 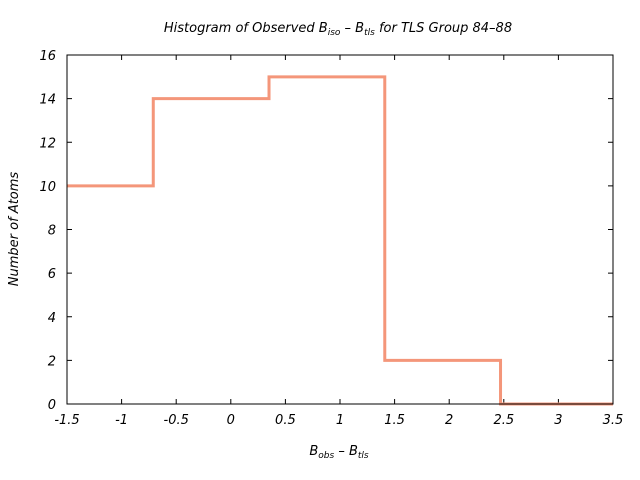 I want to click on x-tick-label: 3.5, so click(x=613, y=420).